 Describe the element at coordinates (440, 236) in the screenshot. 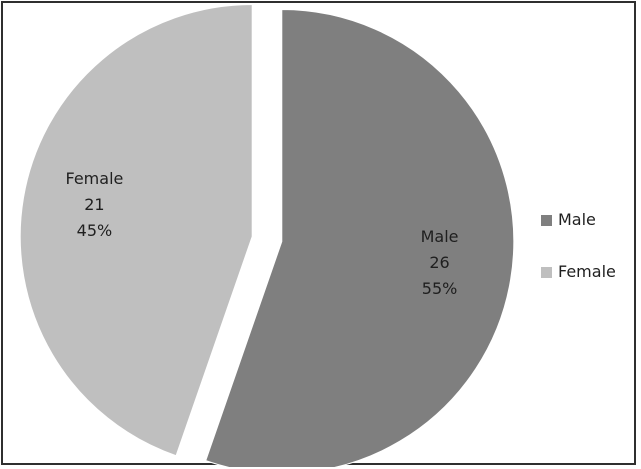

I see `data-label-line-male-0: Male` at that location.